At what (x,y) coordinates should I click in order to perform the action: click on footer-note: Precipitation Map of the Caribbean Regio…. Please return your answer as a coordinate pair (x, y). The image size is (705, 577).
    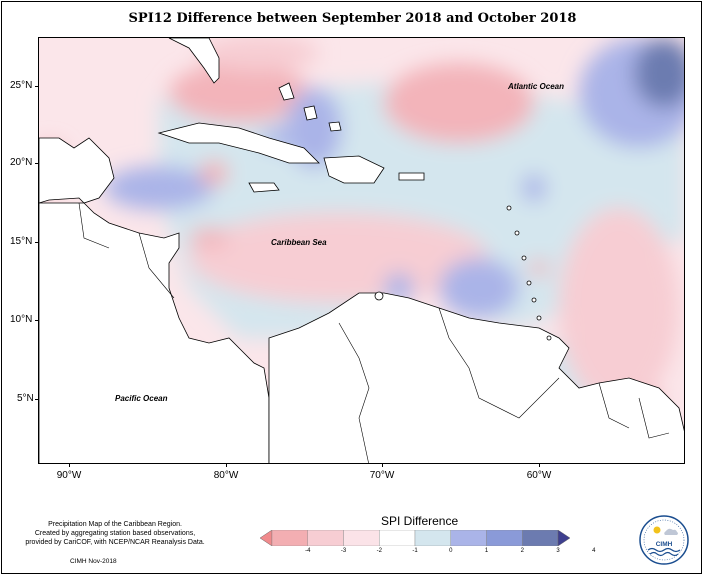
    Looking at the image, I should click on (115, 533).